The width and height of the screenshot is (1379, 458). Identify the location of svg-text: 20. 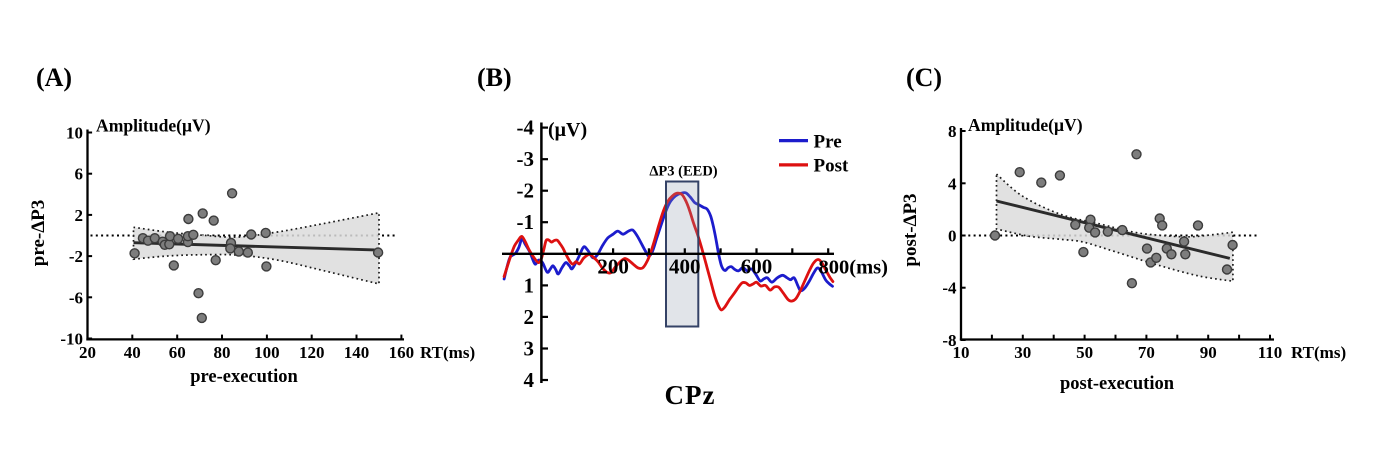
(87, 352).